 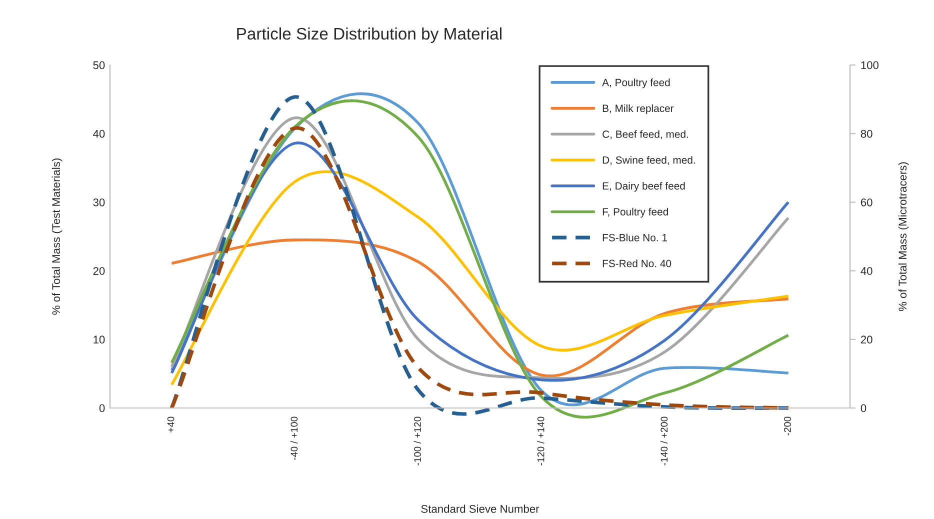 I want to click on x-tick-label: -200, so click(x=787, y=426).